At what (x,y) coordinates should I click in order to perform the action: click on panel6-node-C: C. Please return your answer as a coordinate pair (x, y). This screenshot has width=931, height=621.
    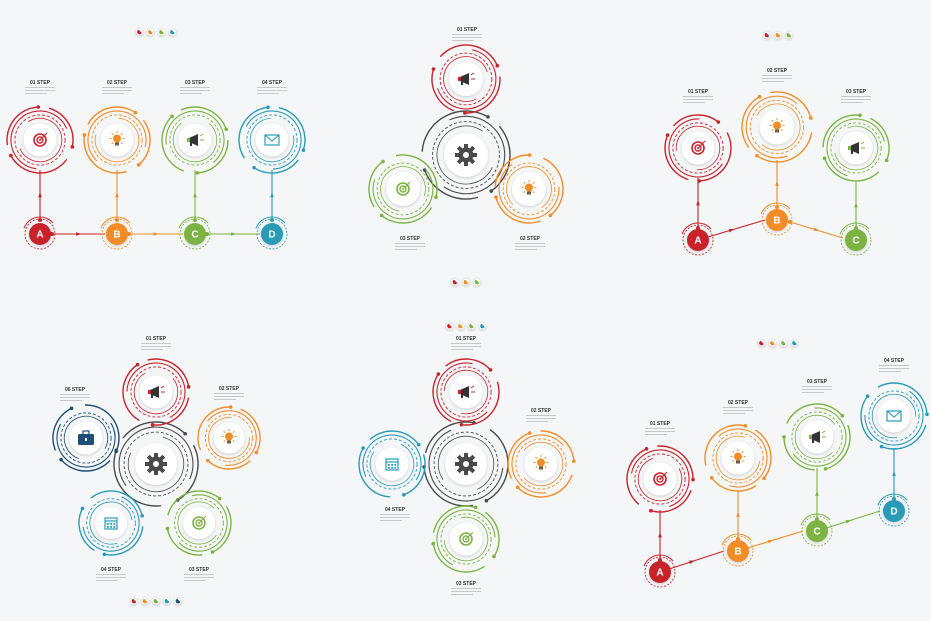
    Looking at the image, I should click on (816, 530).